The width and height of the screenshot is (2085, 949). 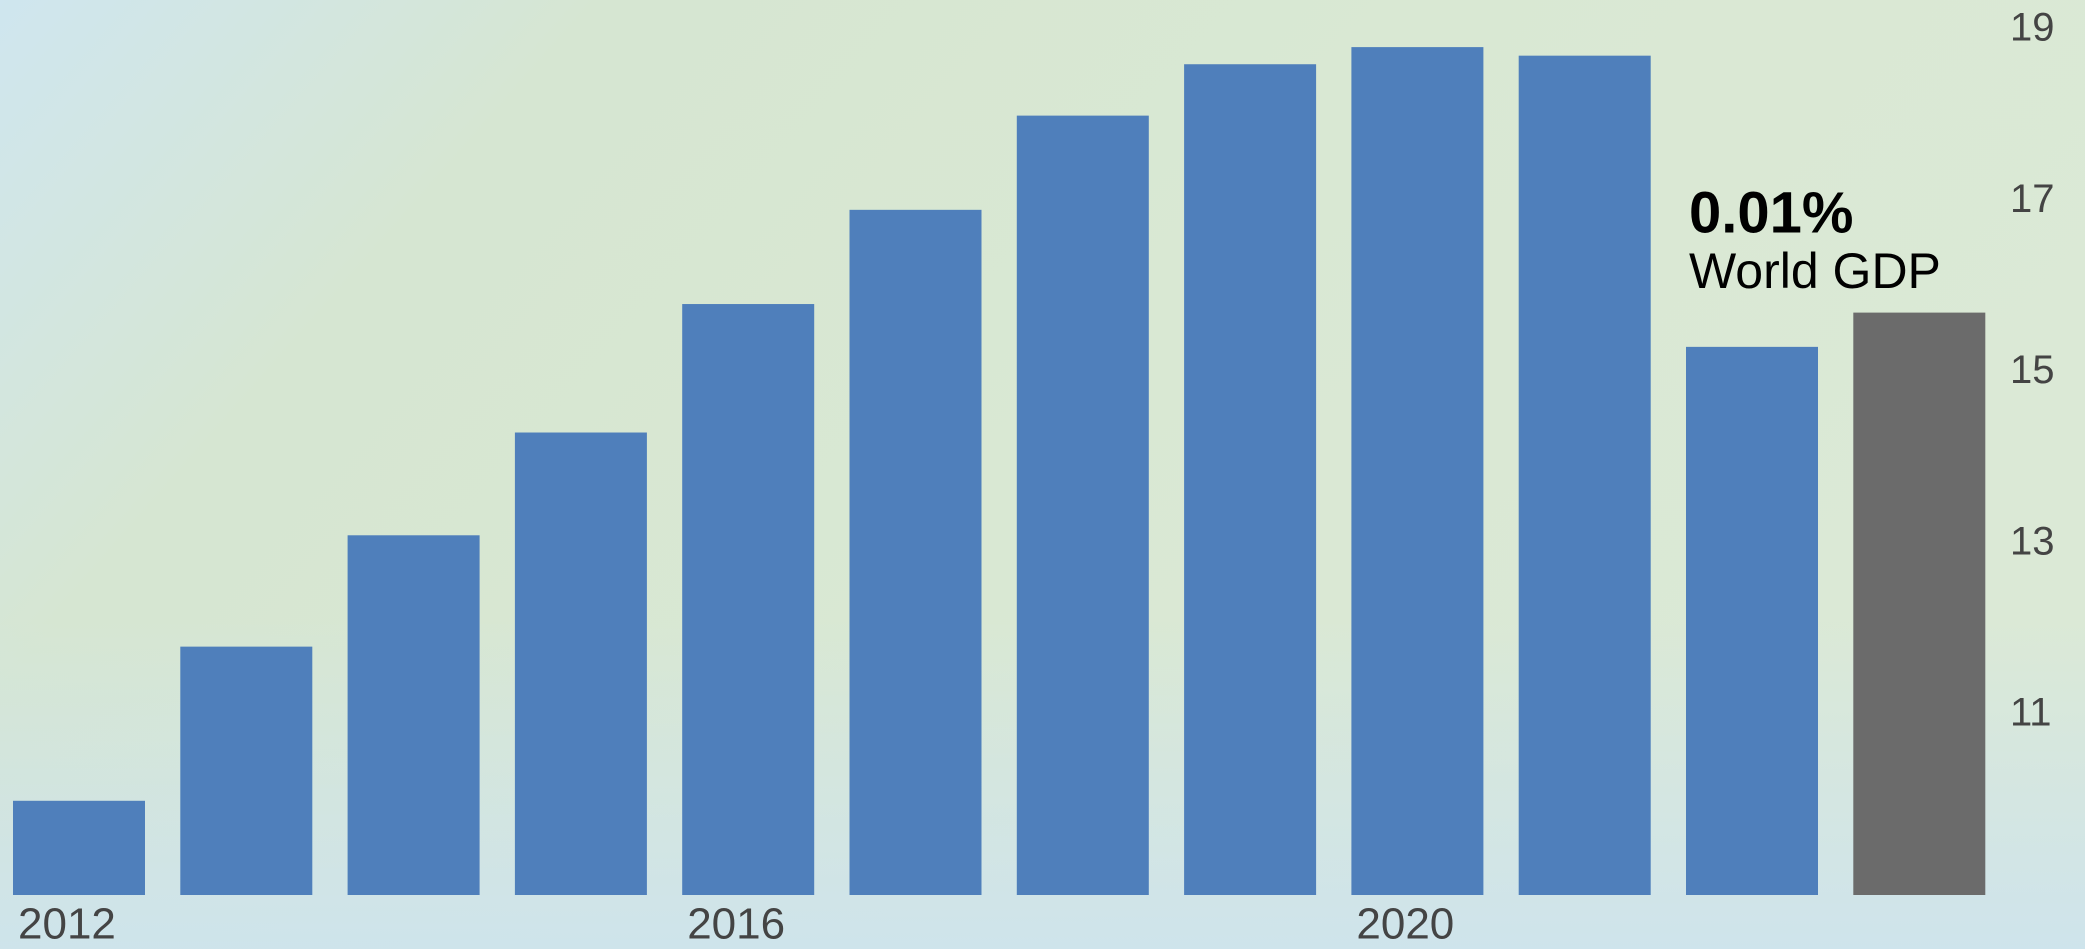 What do you see at coordinates (2032, 28) in the screenshot?
I see `y-tick-label: 19` at bounding box center [2032, 28].